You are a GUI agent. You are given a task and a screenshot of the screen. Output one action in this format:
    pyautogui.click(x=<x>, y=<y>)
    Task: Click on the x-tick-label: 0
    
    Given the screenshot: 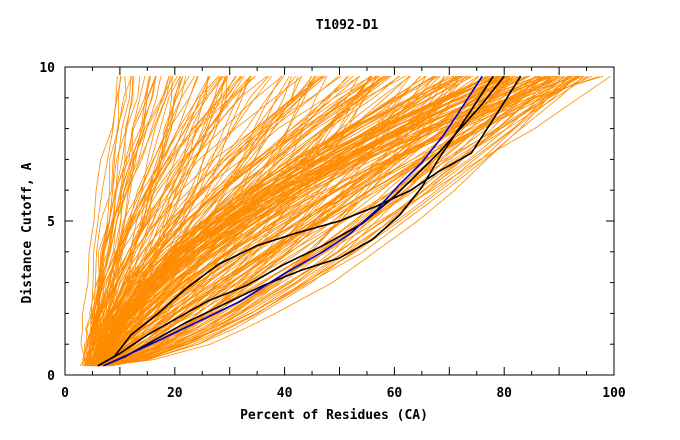 What is the action you would take?
    pyautogui.click(x=65, y=393)
    